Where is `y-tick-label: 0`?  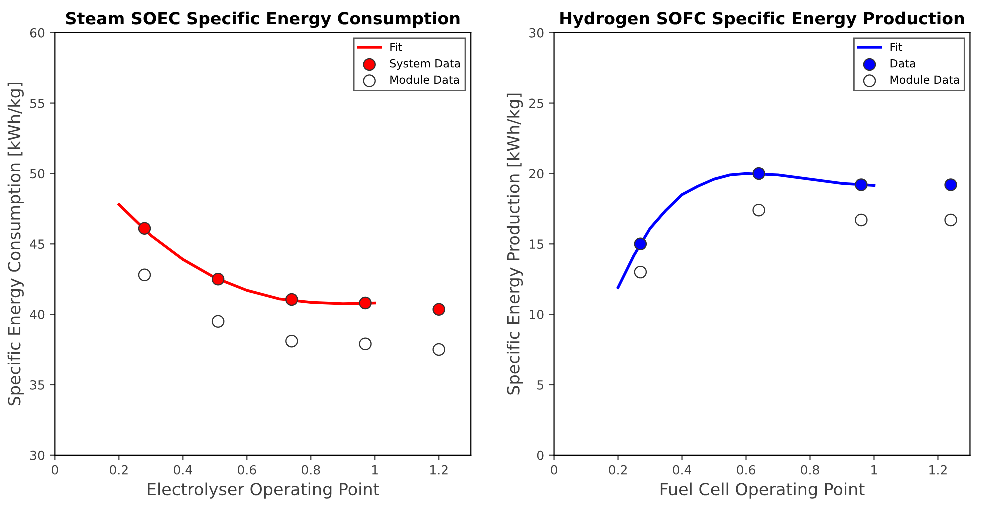
y-tick-label: 0 is located at coordinates (540, 455).